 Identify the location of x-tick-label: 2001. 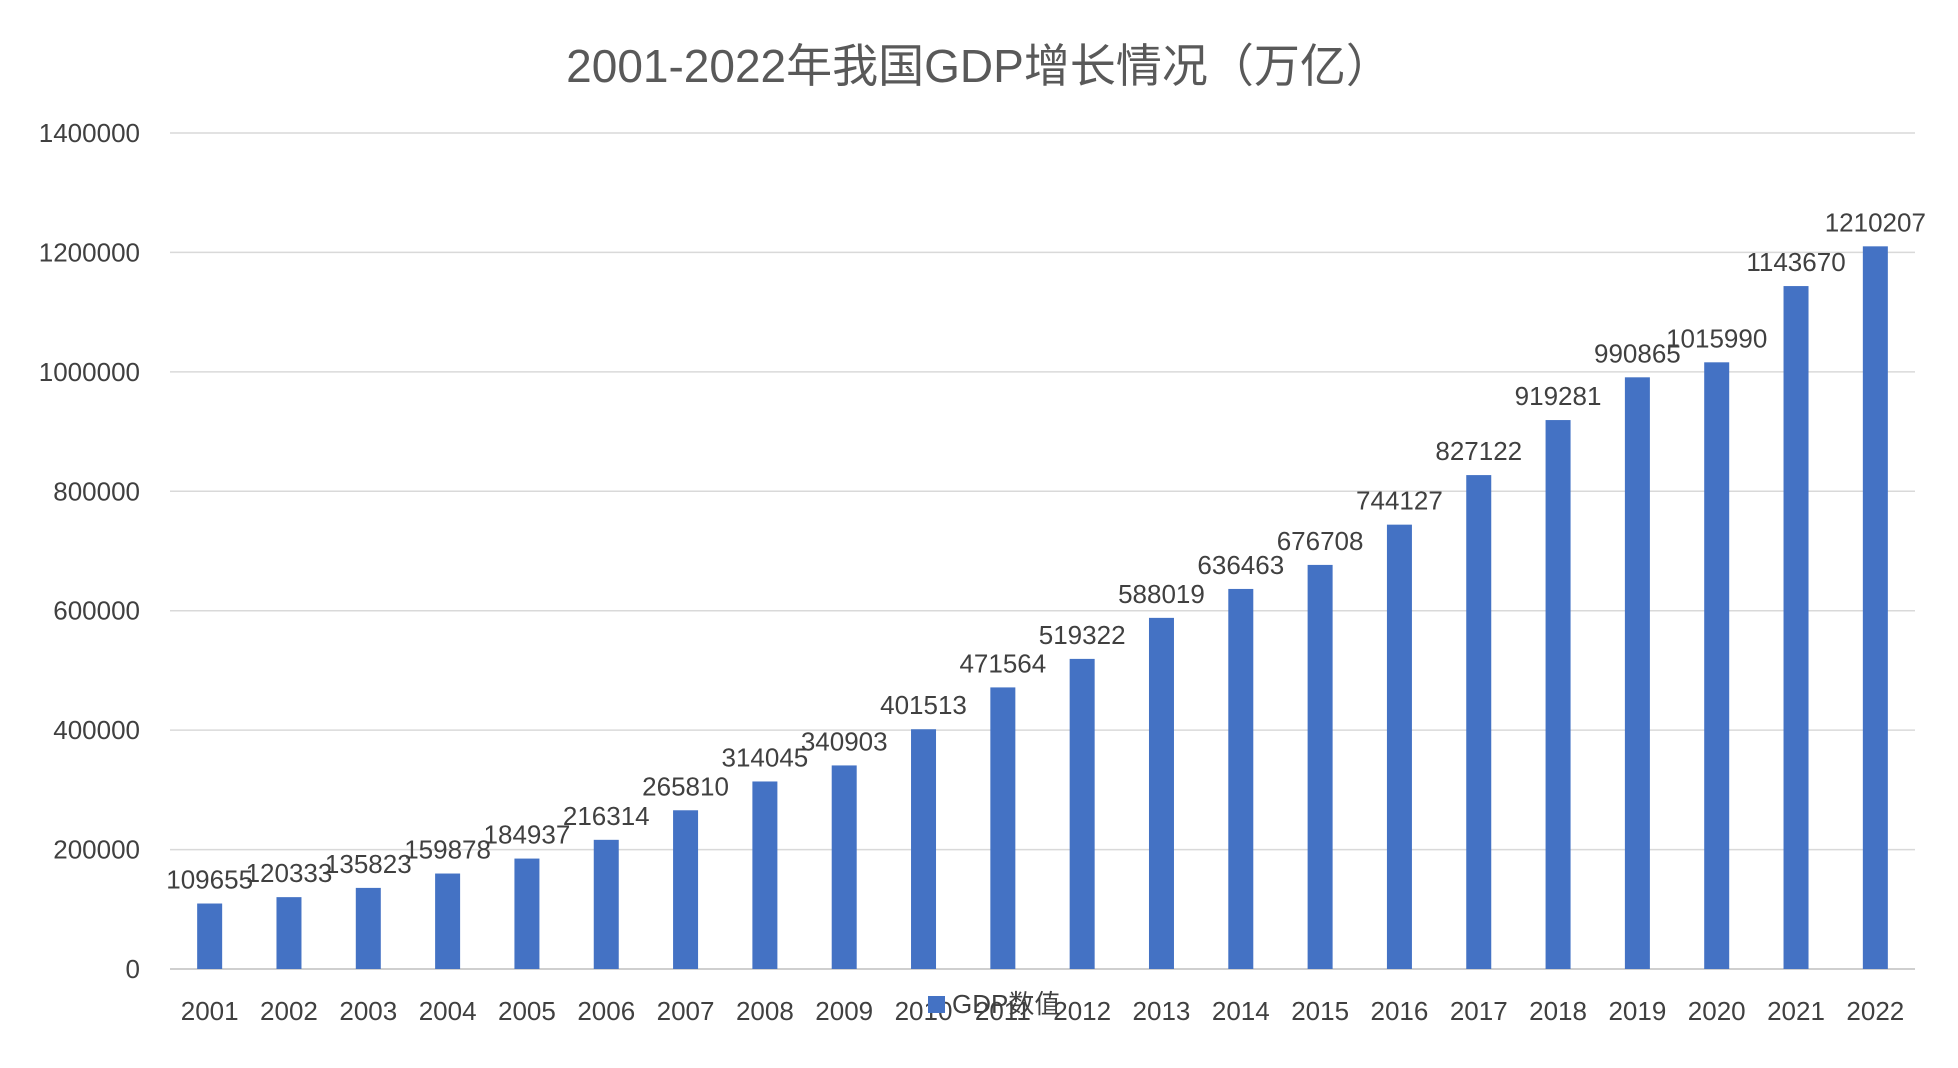
(210, 1011).